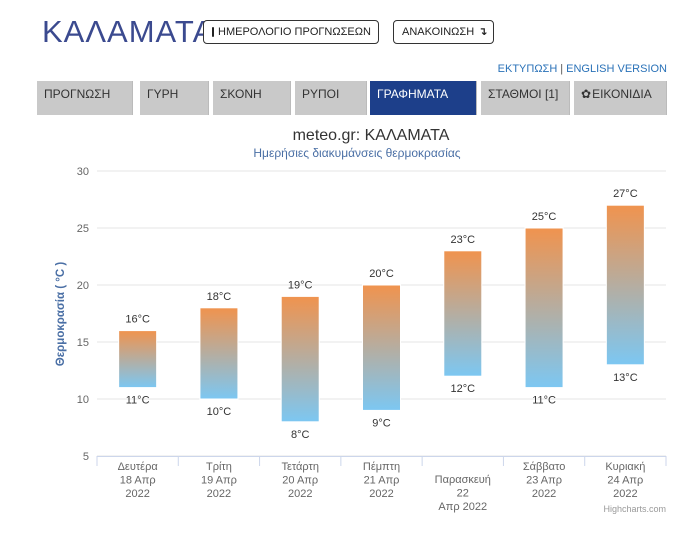 This screenshot has width=687, height=544. Describe the element at coordinates (213, 32) in the screenshot. I see `calendar-icon` at that location.